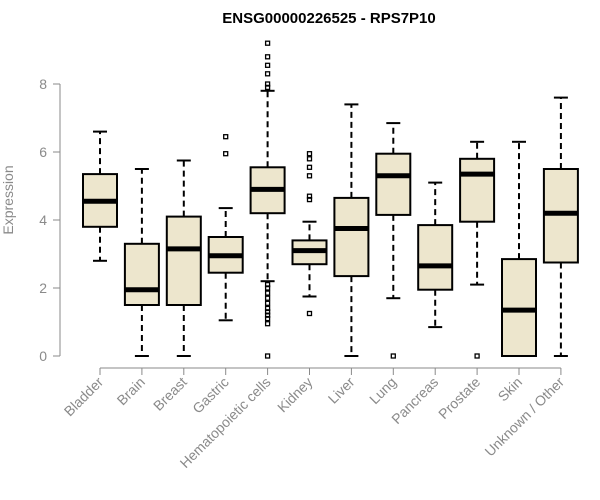  I want to click on y-tick-label: 0, so click(43, 356).